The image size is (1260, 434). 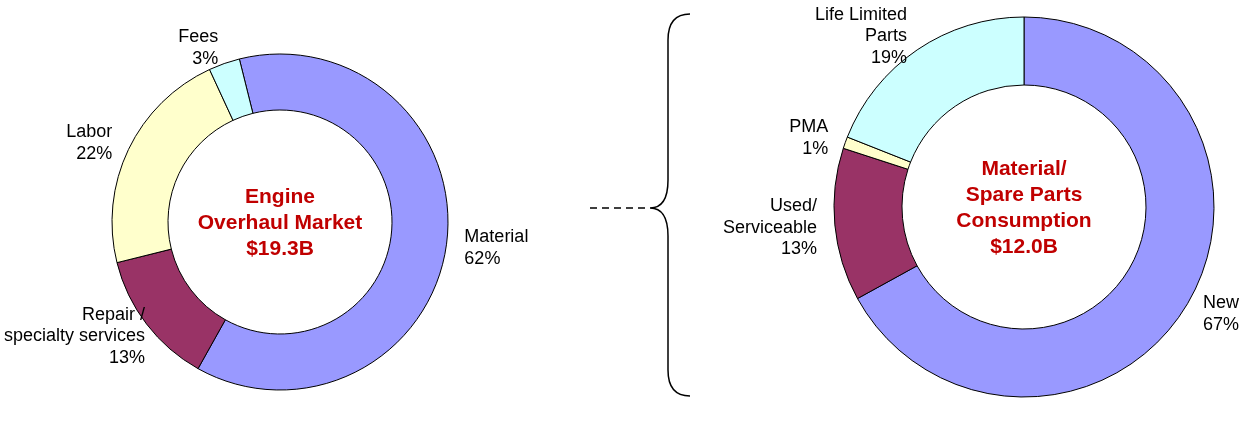 I want to click on data-label: 22%, so click(x=94, y=152).